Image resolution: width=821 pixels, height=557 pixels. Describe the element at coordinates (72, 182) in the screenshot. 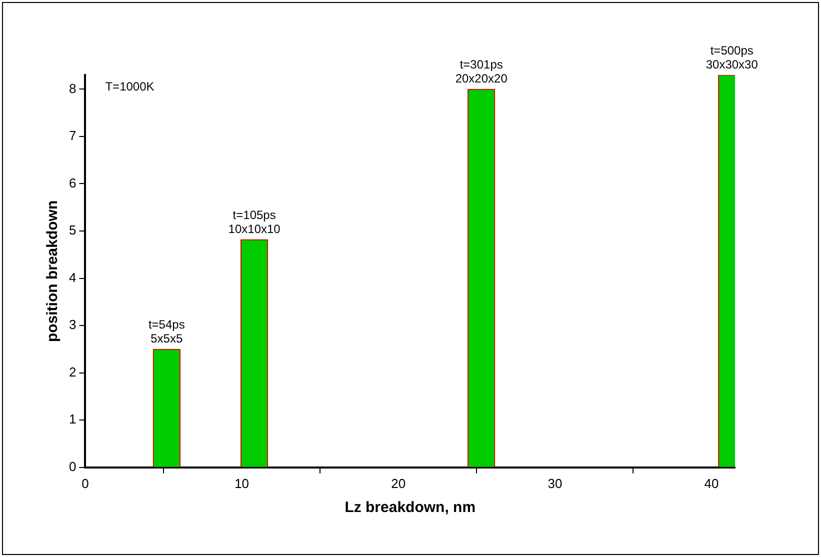

I see `y-tick-label: 6` at that location.